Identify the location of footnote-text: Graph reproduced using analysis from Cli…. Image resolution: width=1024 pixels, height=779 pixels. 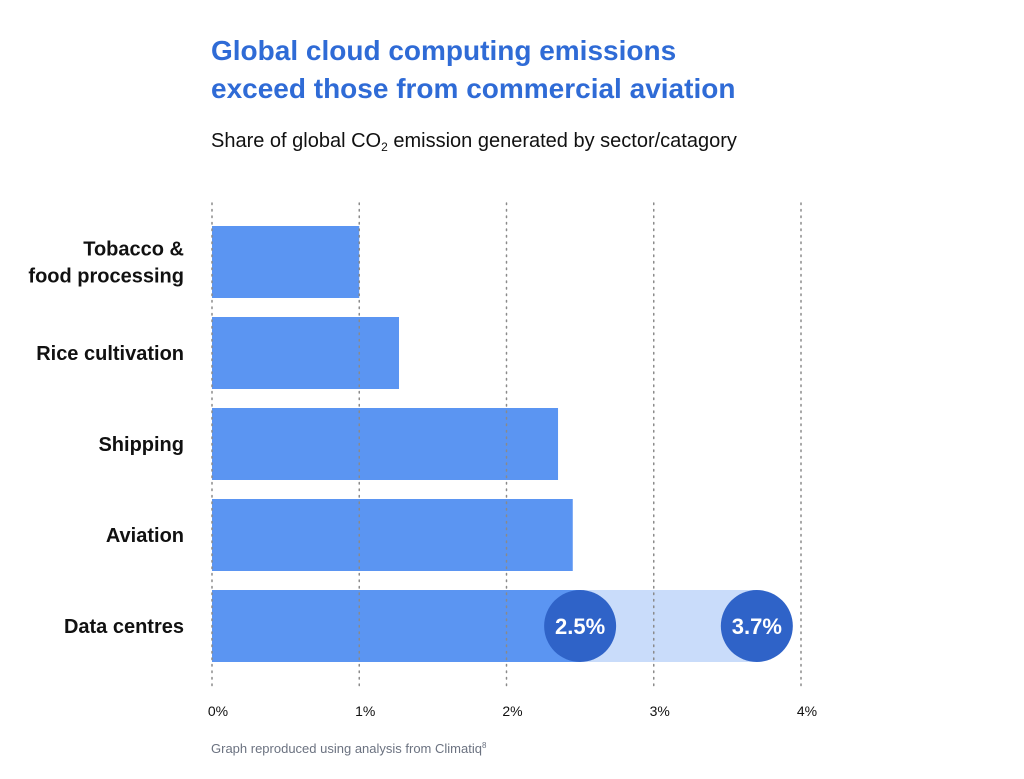
(346, 748).